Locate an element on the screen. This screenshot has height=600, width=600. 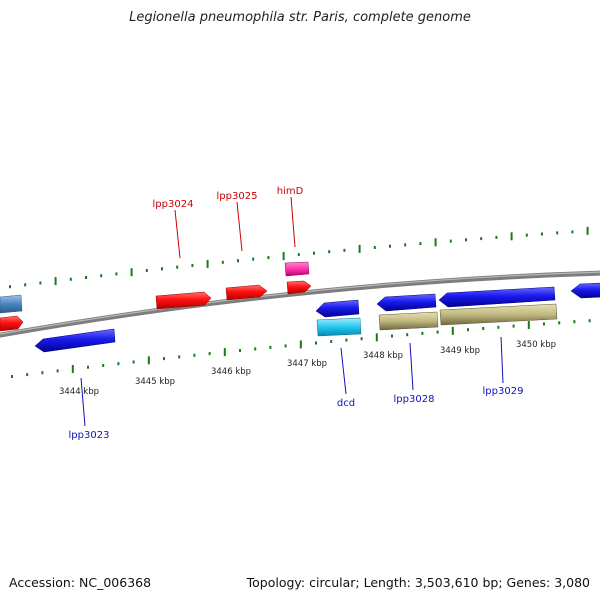
label-himD: himD is located at coordinates (290, 191).